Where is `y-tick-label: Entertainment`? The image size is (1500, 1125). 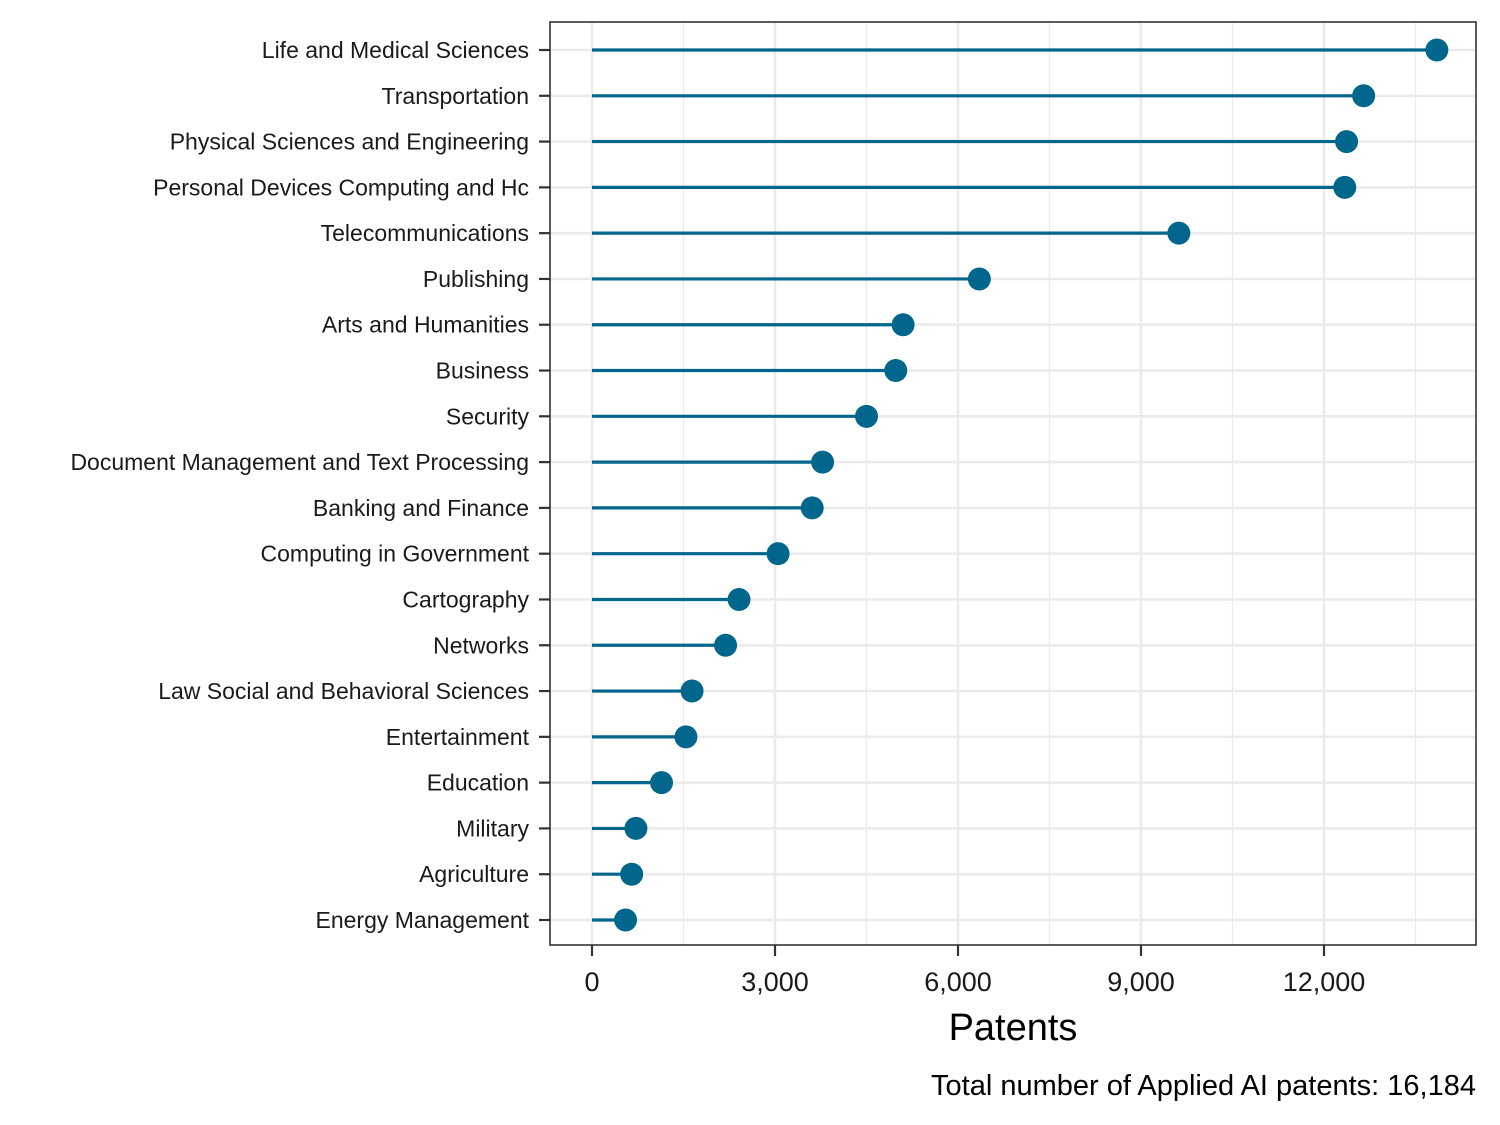
y-tick-label: Entertainment is located at coordinates (458, 737).